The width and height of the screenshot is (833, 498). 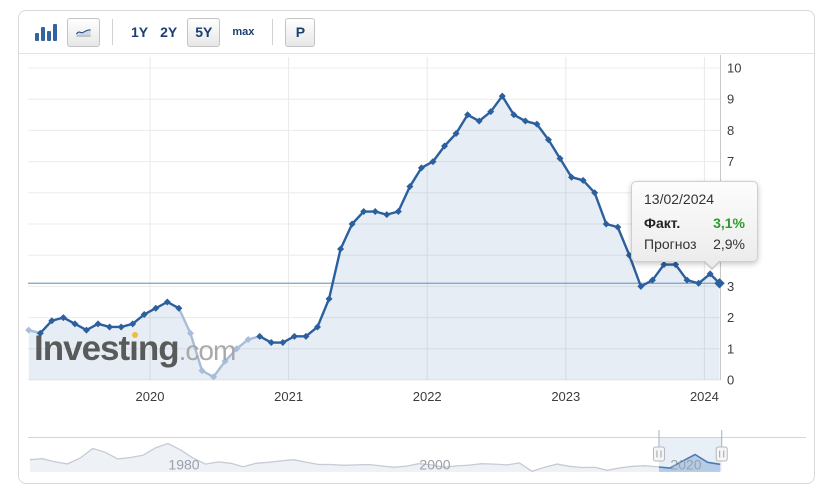 What do you see at coordinates (565, 396) in the screenshot?
I see `x-axis-label: 2023` at bounding box center [565, 396].